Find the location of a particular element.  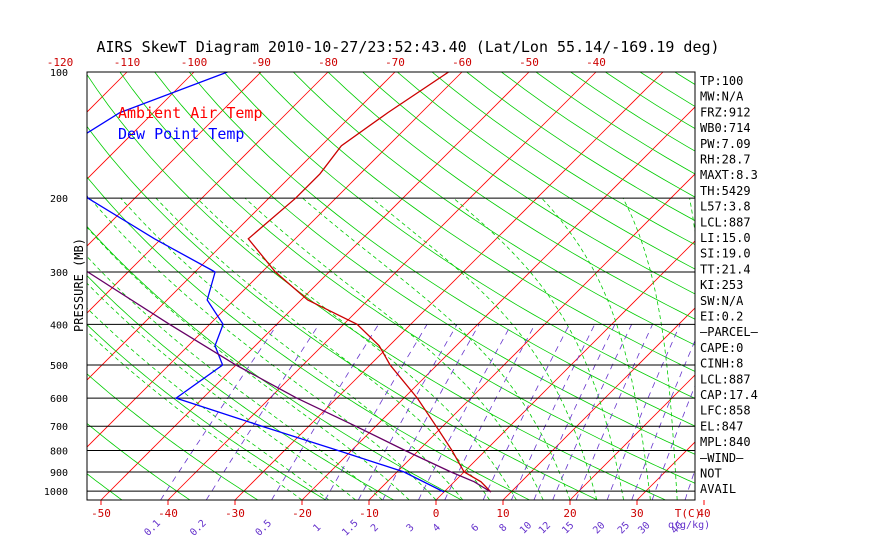

stability-index: TP:100 is located at coordinates (721, 81).